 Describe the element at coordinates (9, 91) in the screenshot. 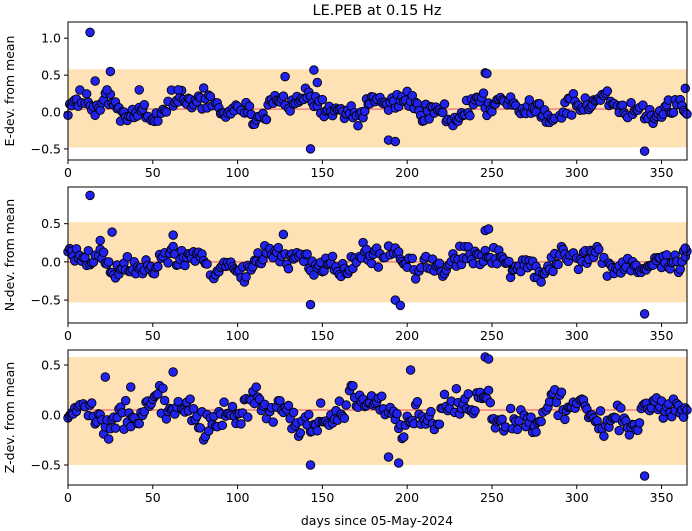

I see `y-axis-label: E-dev. from mean` at that location.